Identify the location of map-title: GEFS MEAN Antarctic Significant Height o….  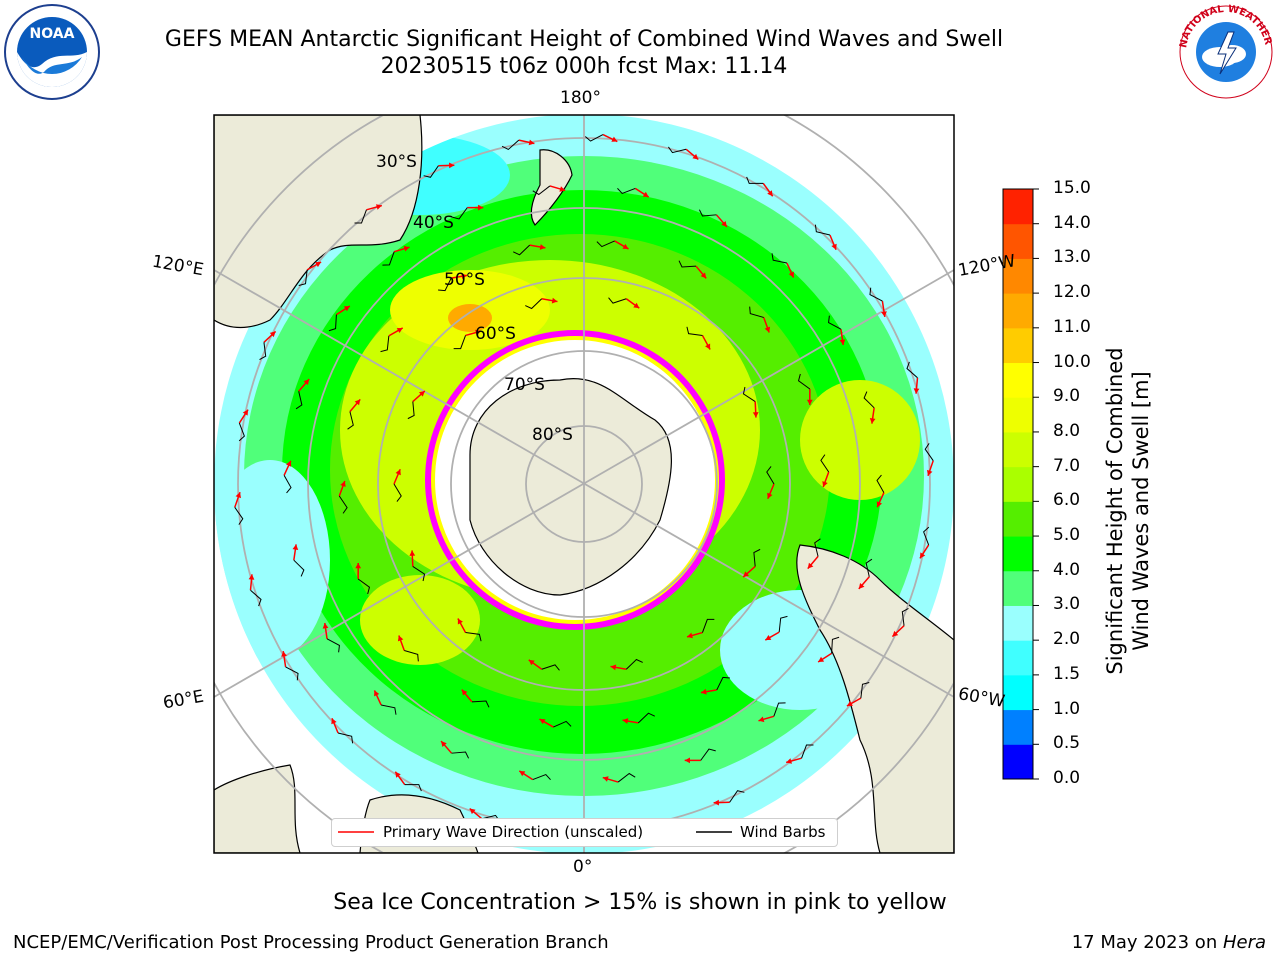
(584, 39).